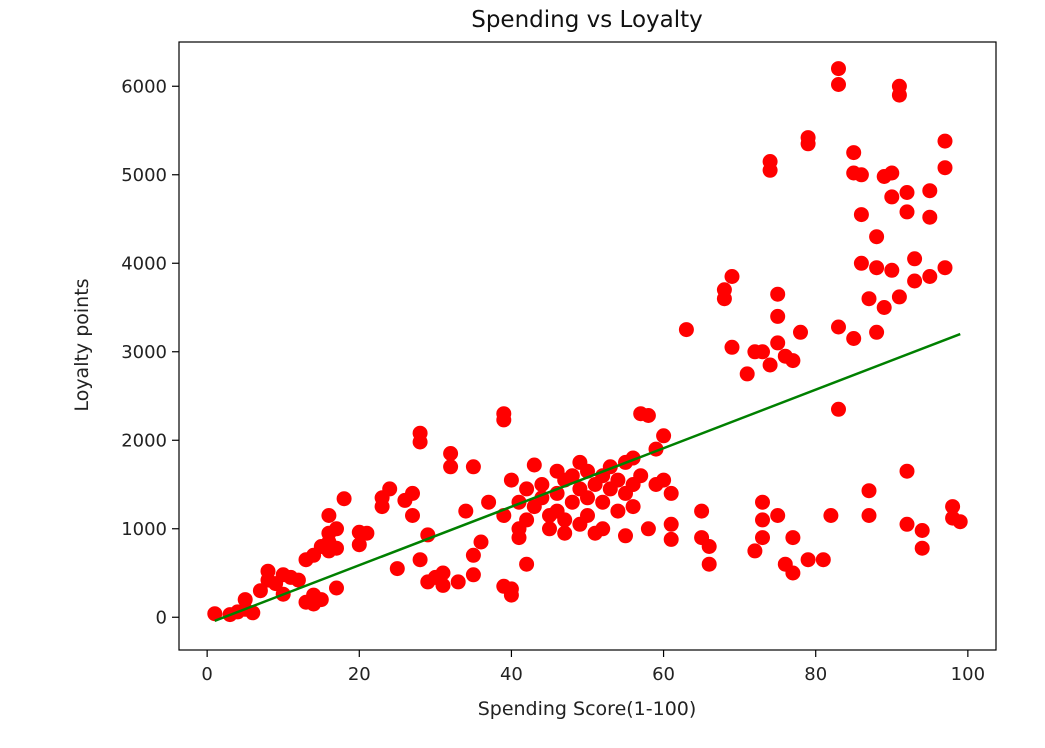 This screenshot has width=1045, height=748. I want to click on x-axis-label: Spending Score(1-100), so click(587, 709).